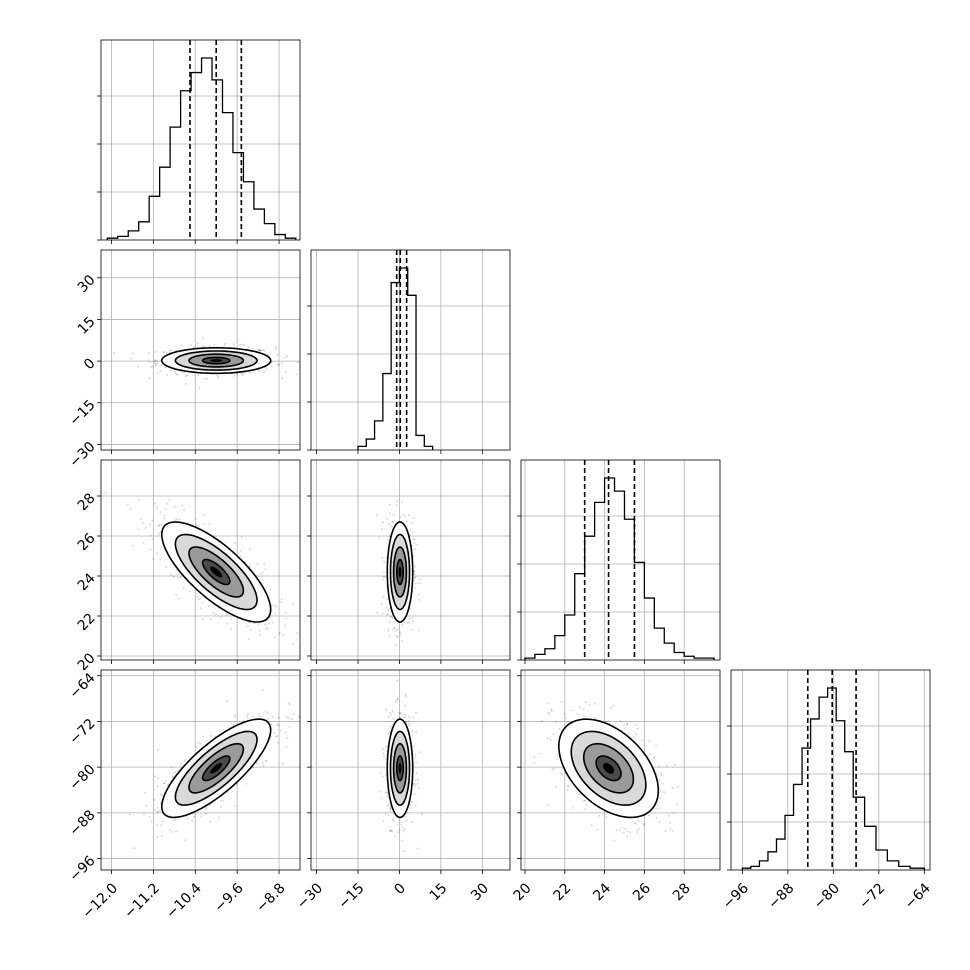 The height and width of the screenshot is (970, 970). I want to click on x-tick-label-0-1: −11.2, so click(142, 901).